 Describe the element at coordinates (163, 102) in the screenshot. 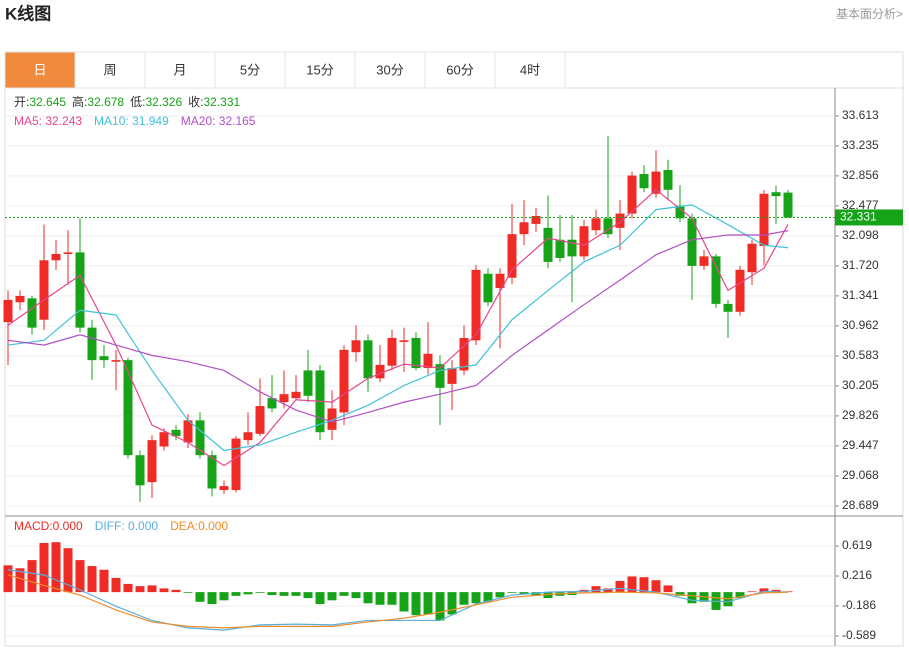

I see `ohlc-value: 32.326` at that location.